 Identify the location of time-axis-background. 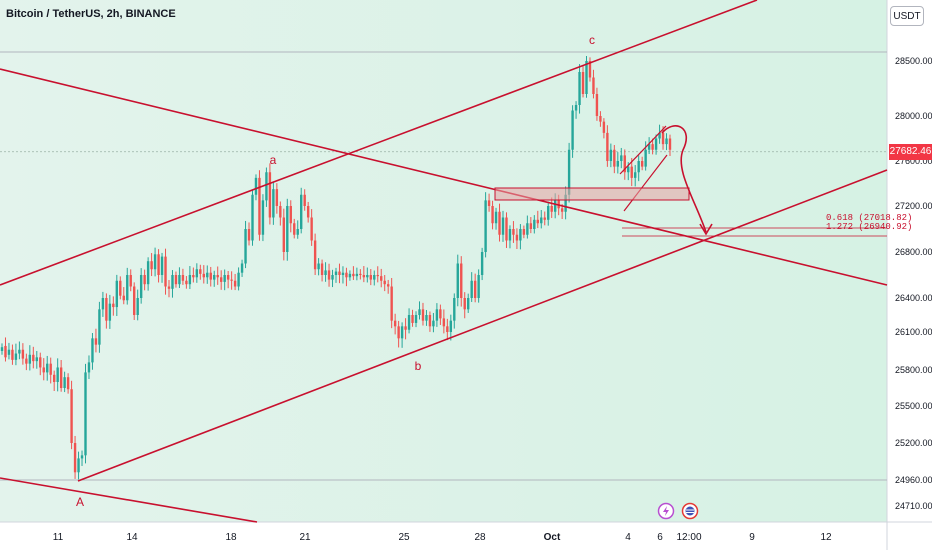
(466, 536).